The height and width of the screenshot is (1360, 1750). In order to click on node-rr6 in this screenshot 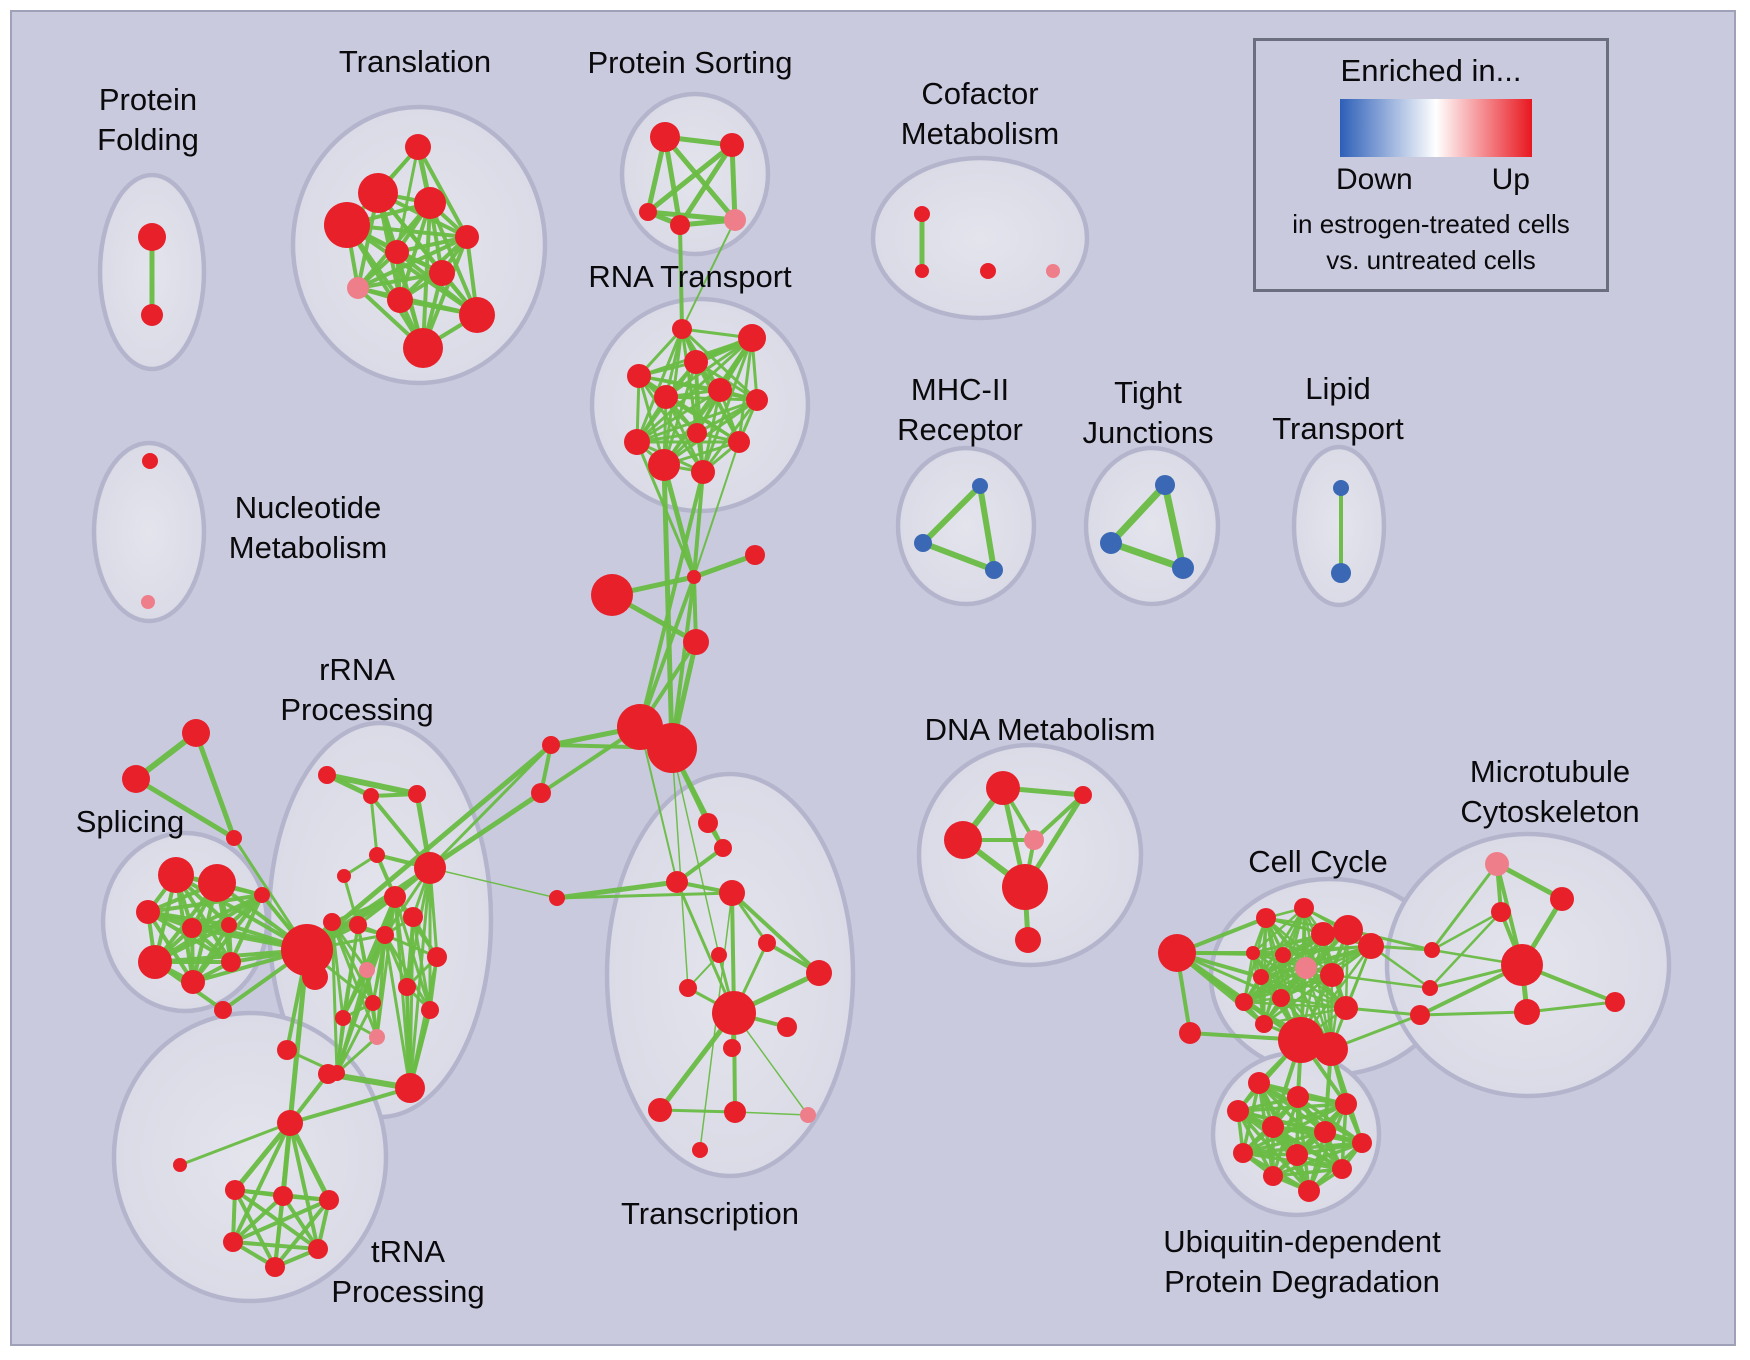, I will do `click(430, 868)`.